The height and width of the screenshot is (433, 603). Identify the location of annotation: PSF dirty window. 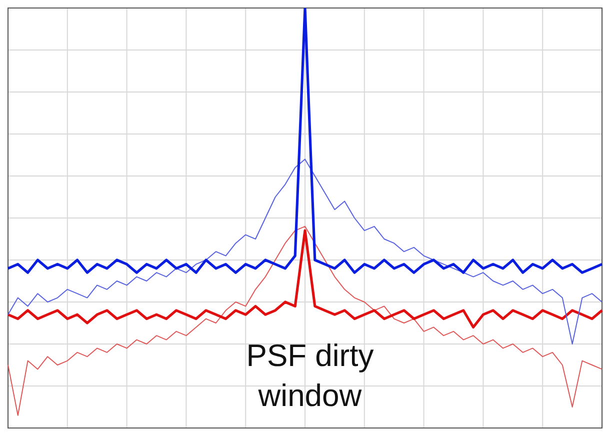
(310, 376).